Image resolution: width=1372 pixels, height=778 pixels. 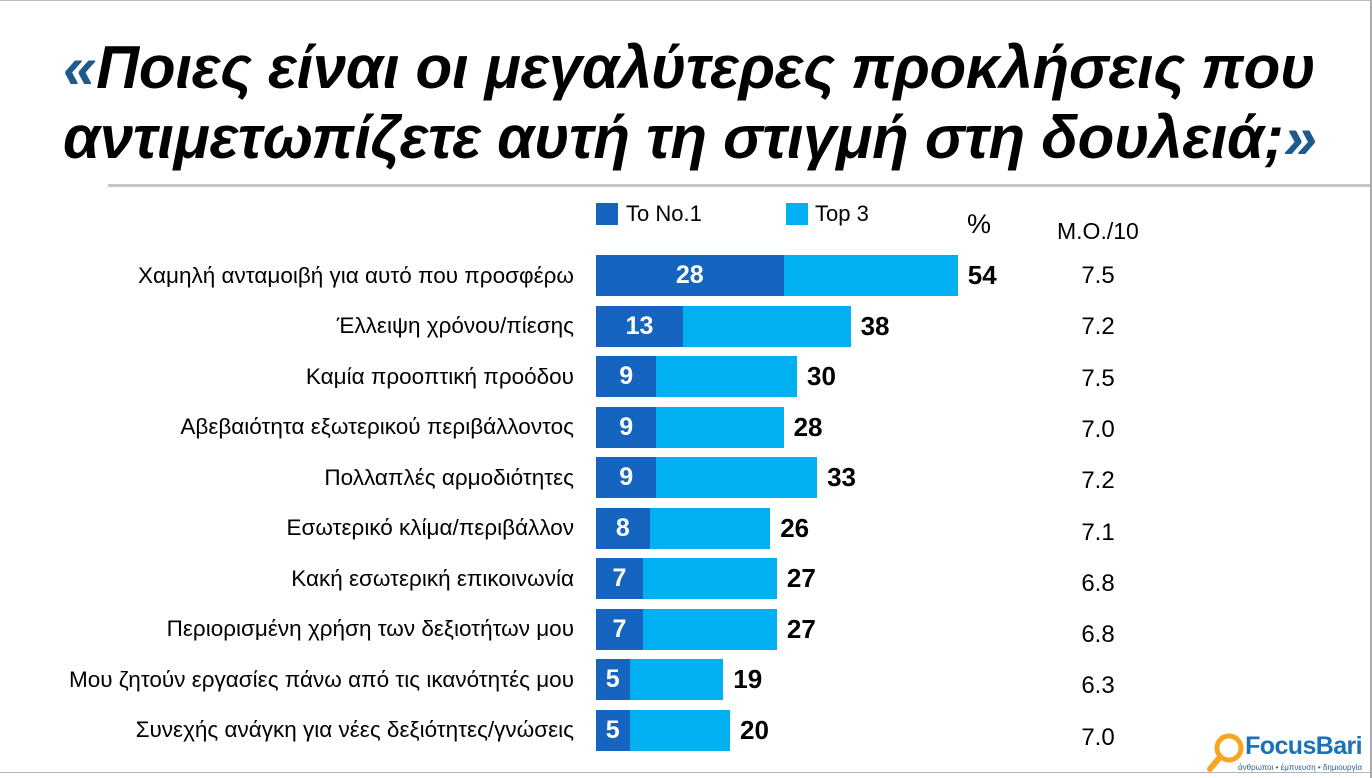 I want to click on category-label: Έλλειψη χρόνου/πίεσης, so click(x=455, y=326).